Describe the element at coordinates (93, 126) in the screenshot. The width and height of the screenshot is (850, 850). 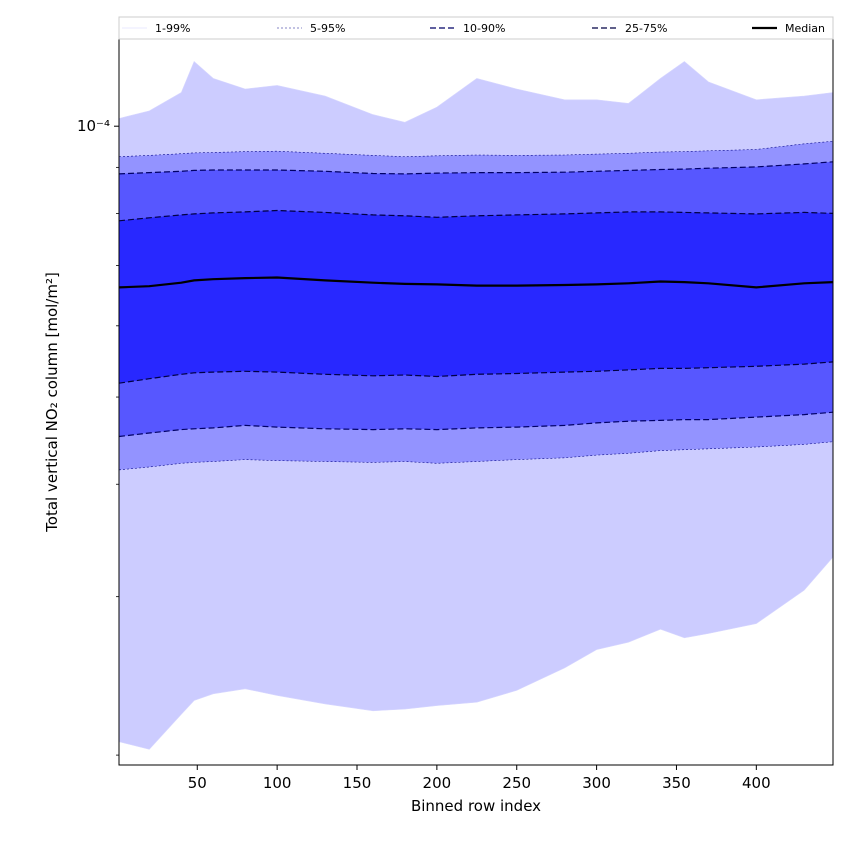
I see `y-tick-label: 10⁻⁴` at that location.